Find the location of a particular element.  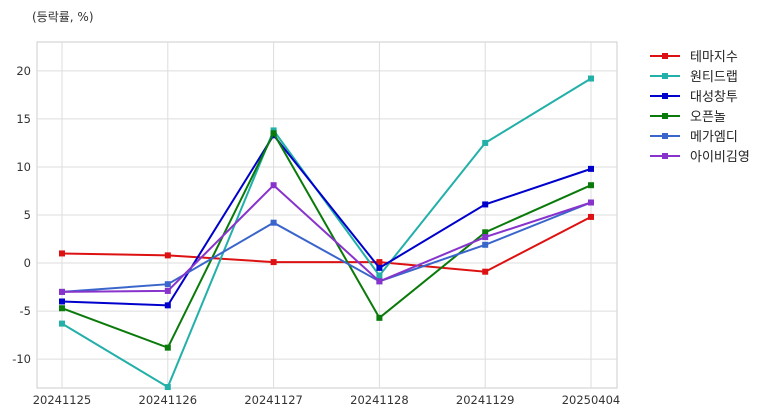

y-tick-label: 0 is located at coordinates (27, 263).